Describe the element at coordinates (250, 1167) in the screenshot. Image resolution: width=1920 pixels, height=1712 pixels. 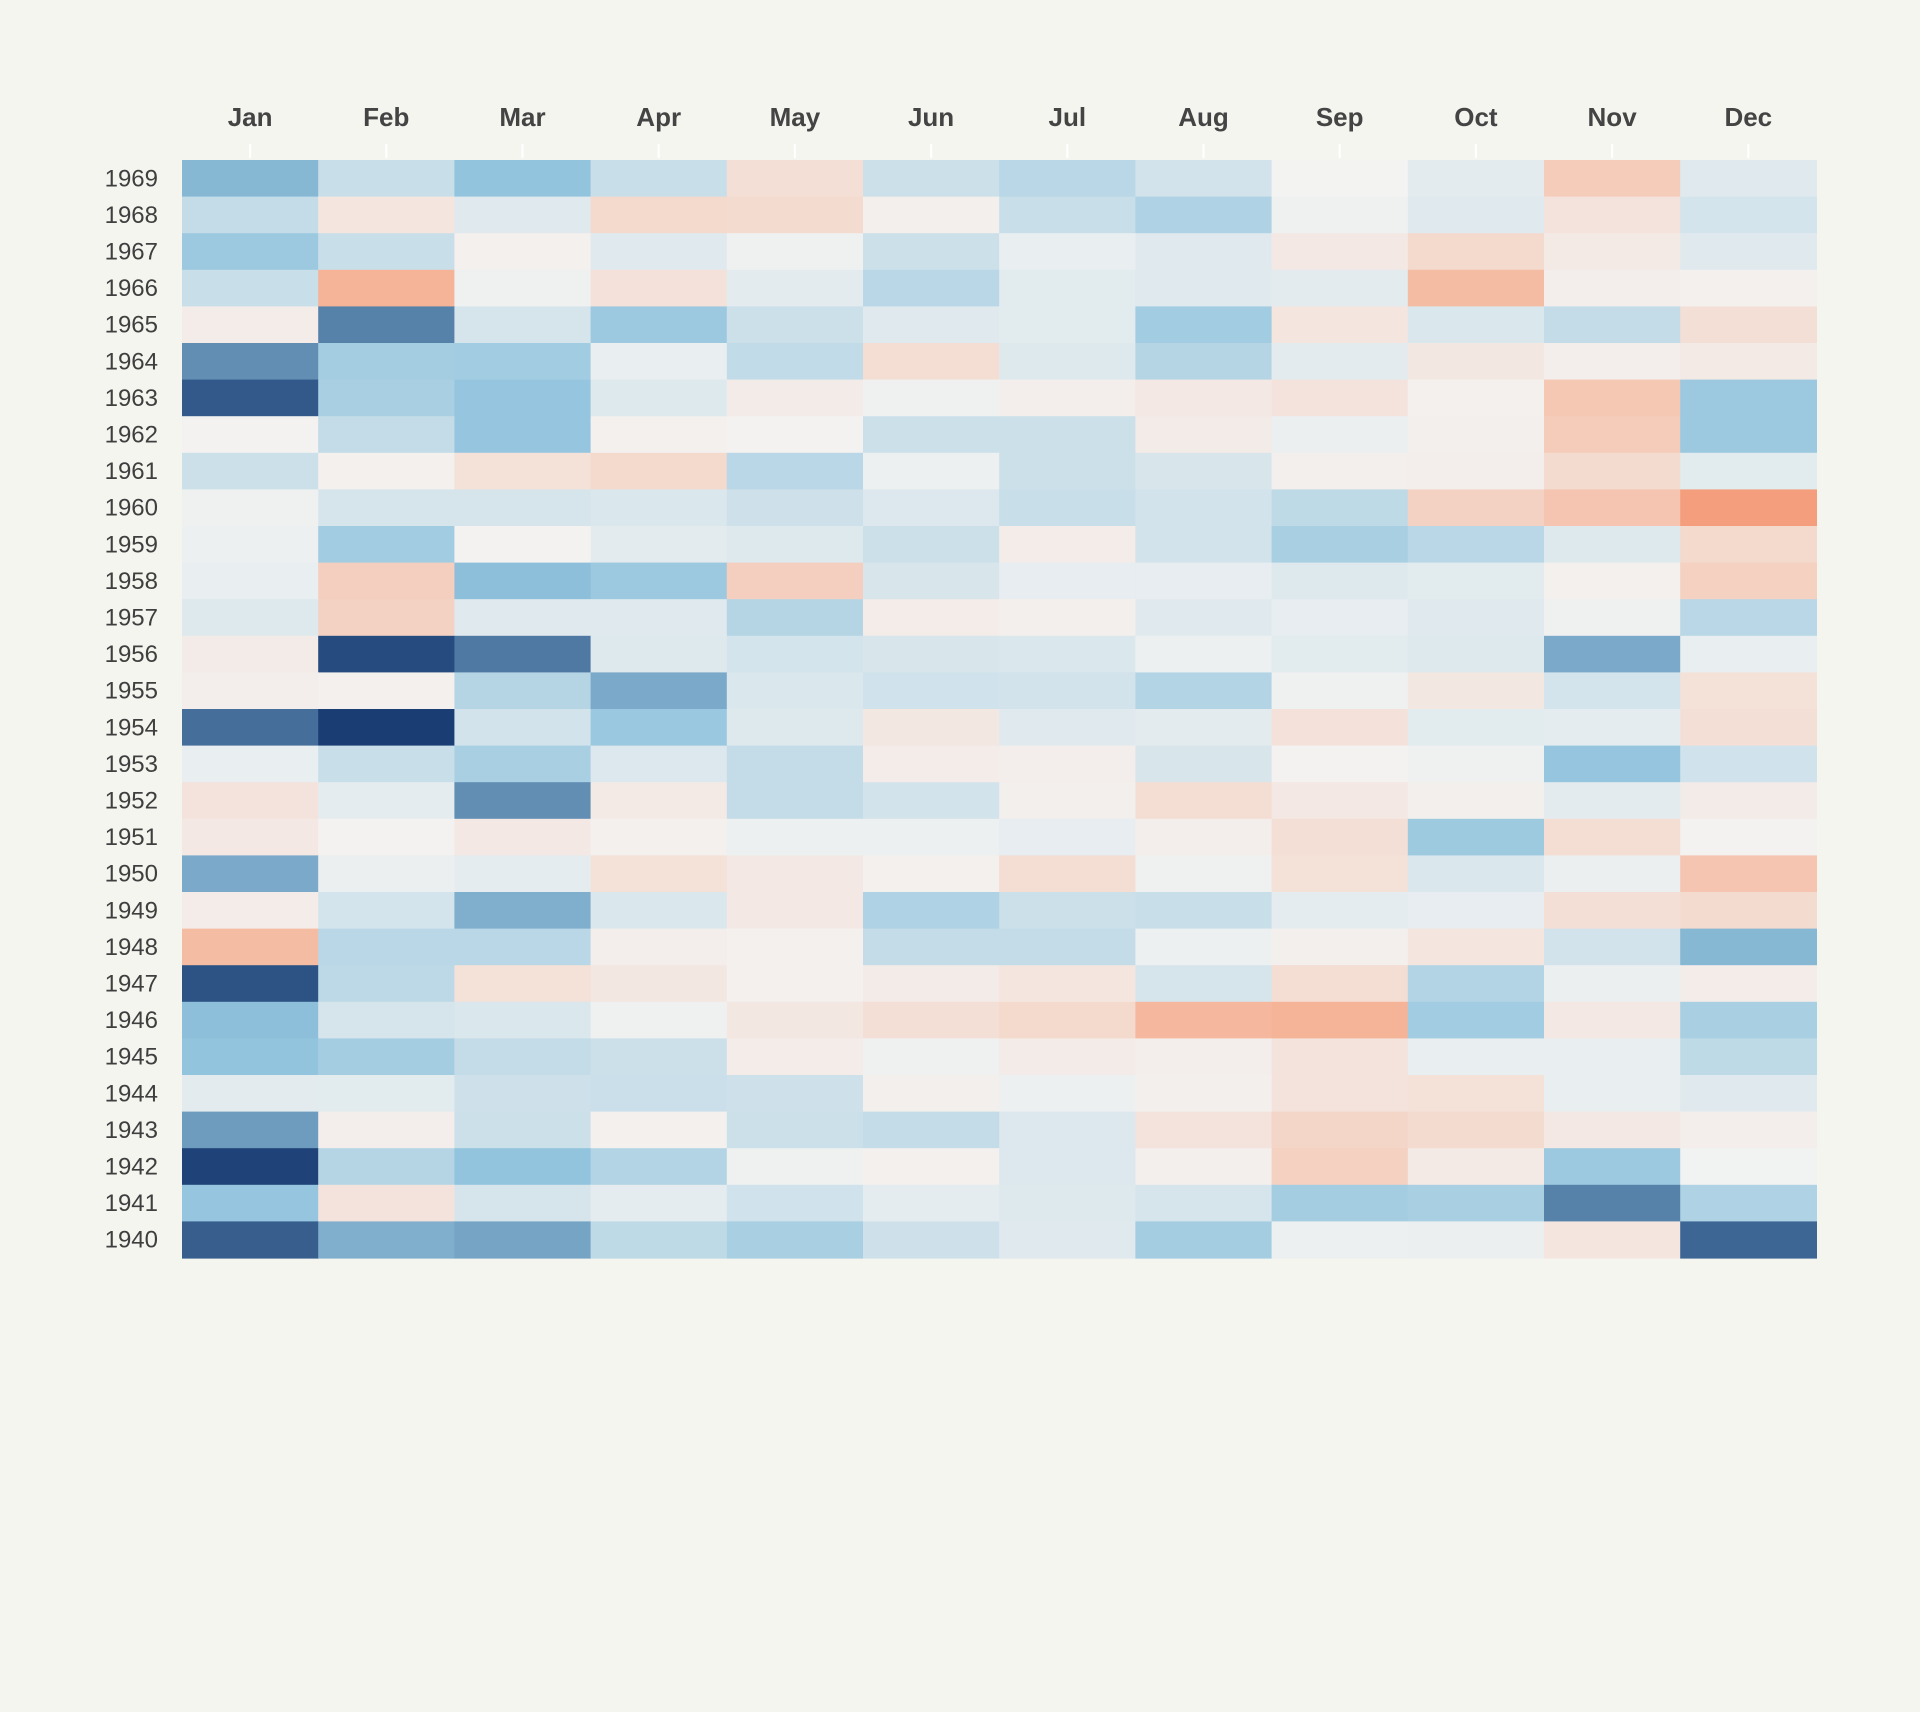
I see `heatmap-cell-1942-jan` at that location.